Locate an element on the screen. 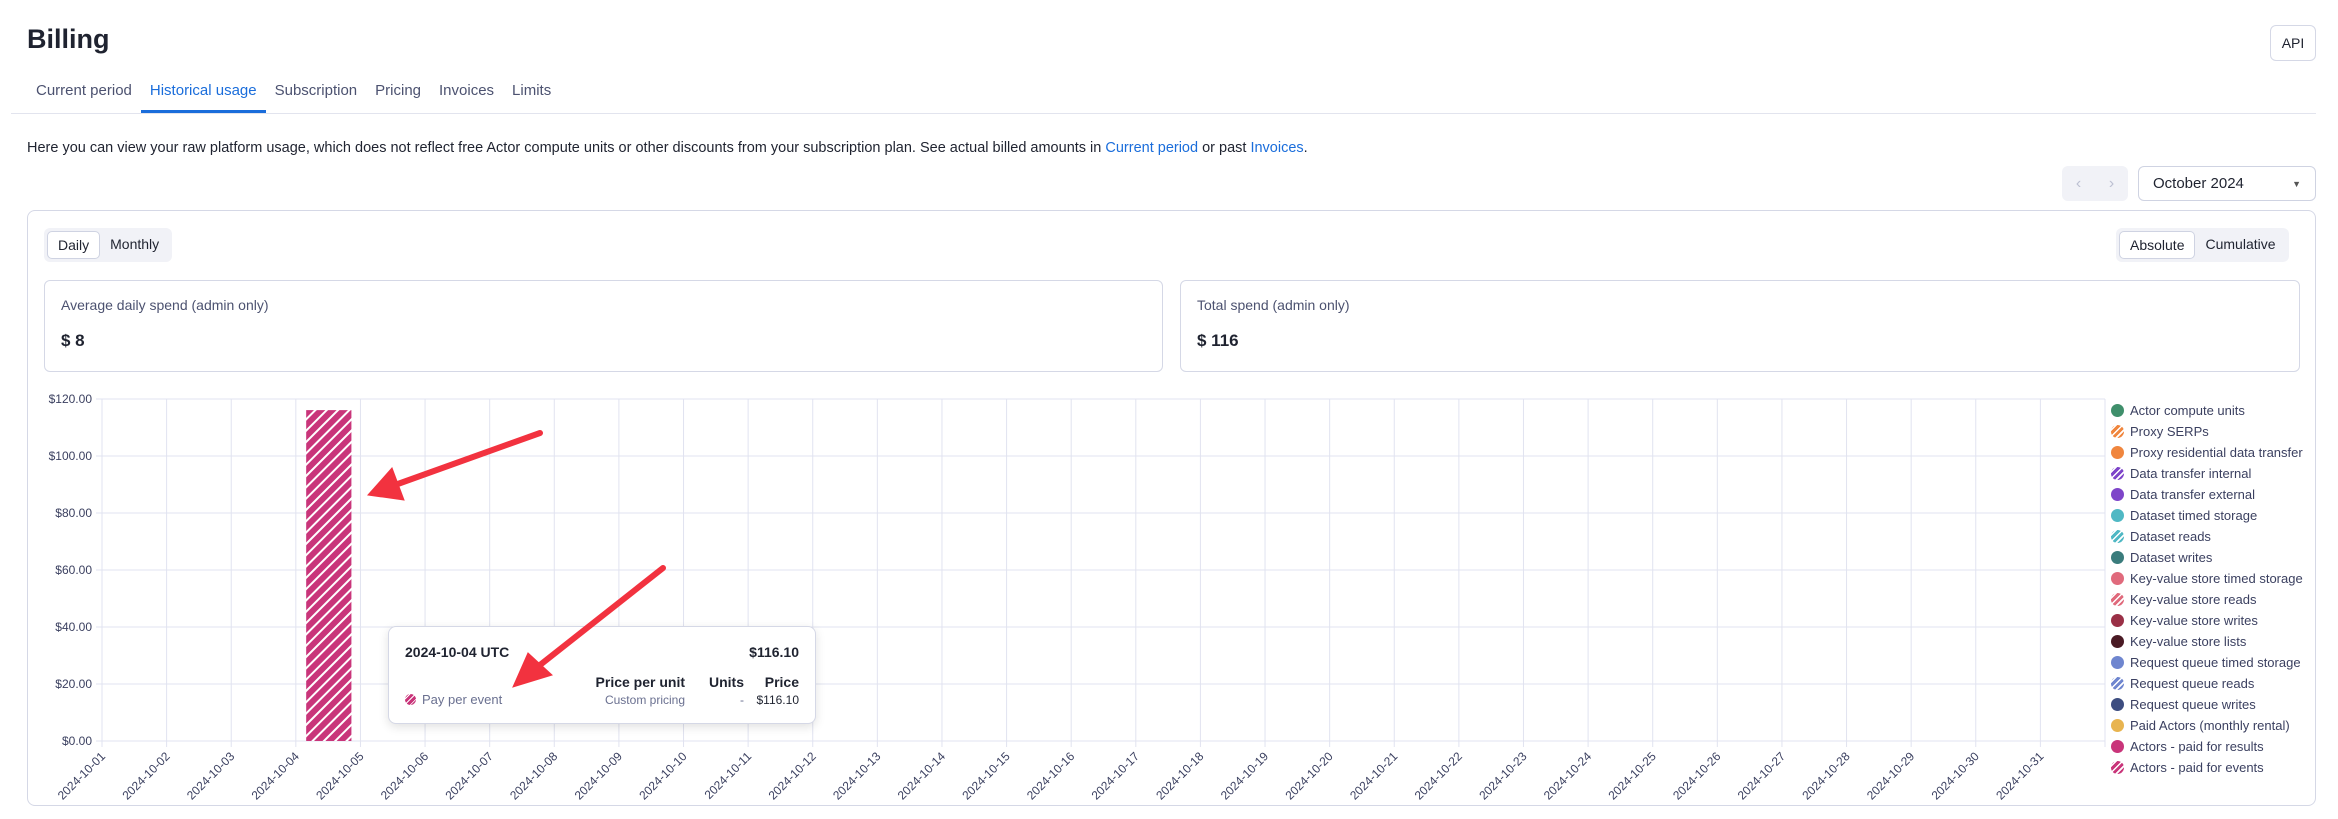 Image resolution: width=2338 pixels, height=819 pixels. legend-item: Data transfer external is located at coordinates (2207, 494).